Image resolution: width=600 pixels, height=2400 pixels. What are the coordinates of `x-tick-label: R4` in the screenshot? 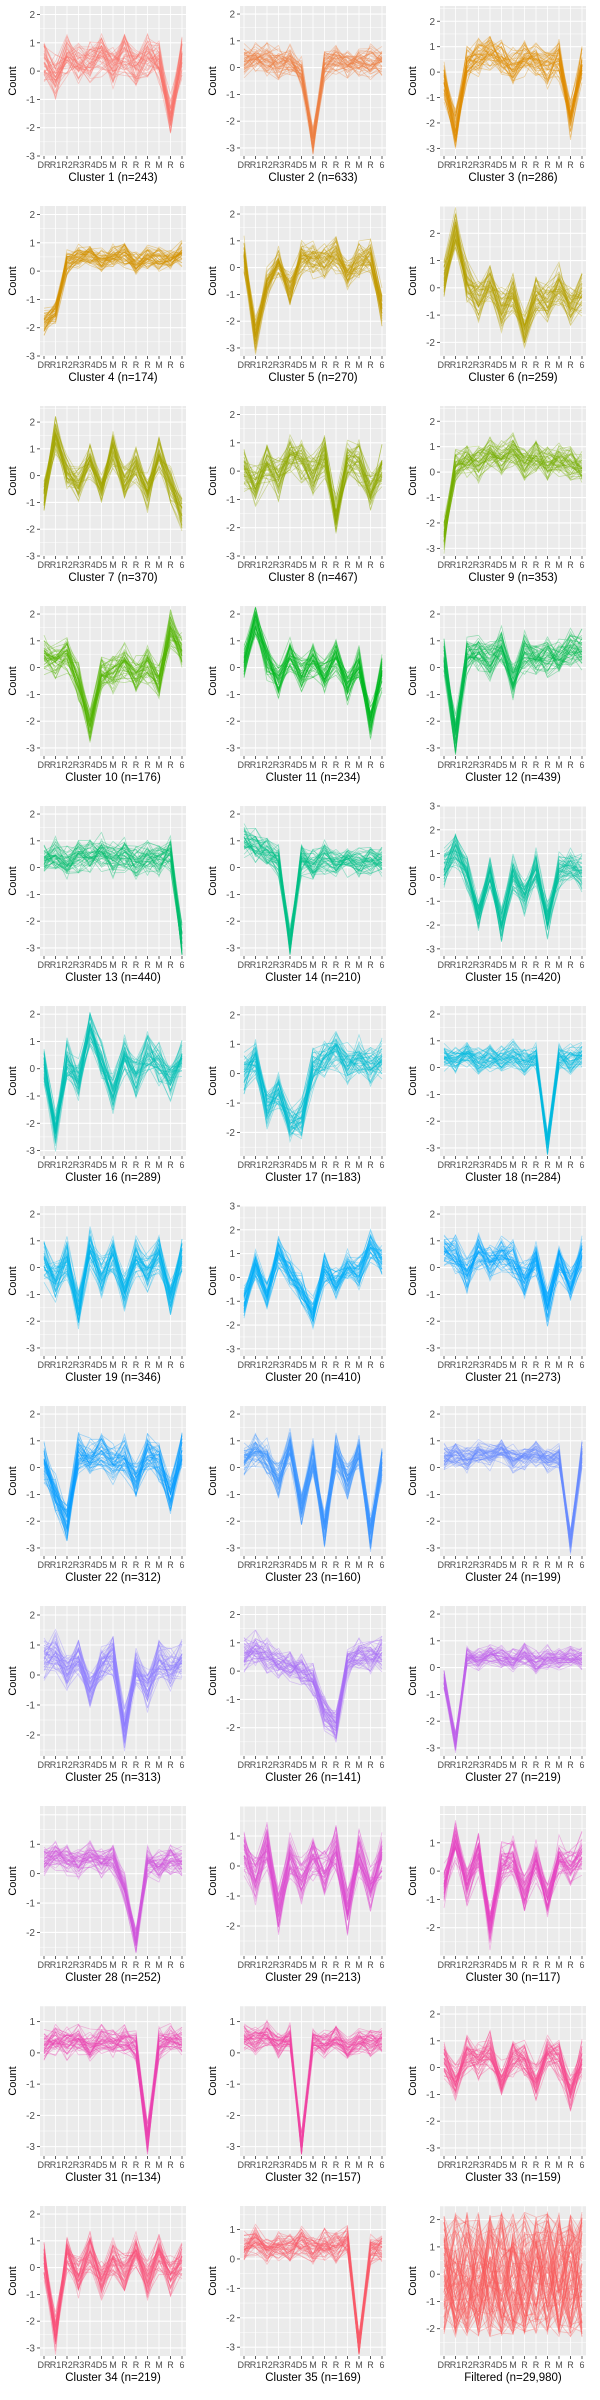 It's located at (90, 965).